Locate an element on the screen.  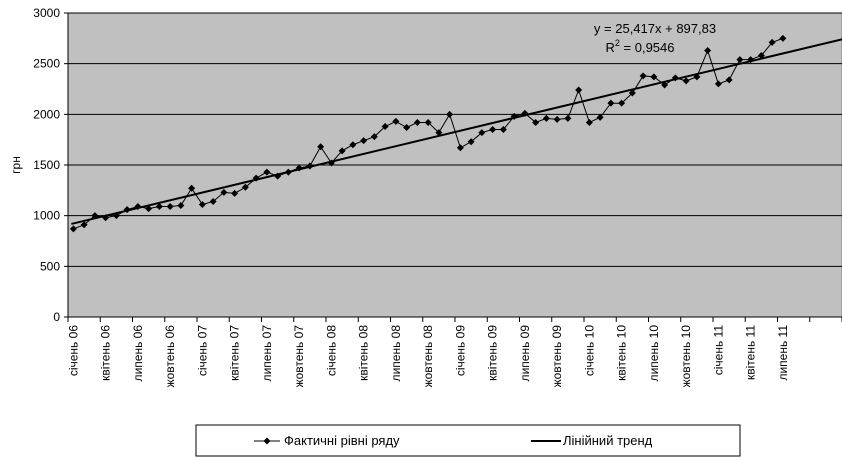
legend-actual-label: Фактичні рівні ряду is located at coordinates (342, 440).